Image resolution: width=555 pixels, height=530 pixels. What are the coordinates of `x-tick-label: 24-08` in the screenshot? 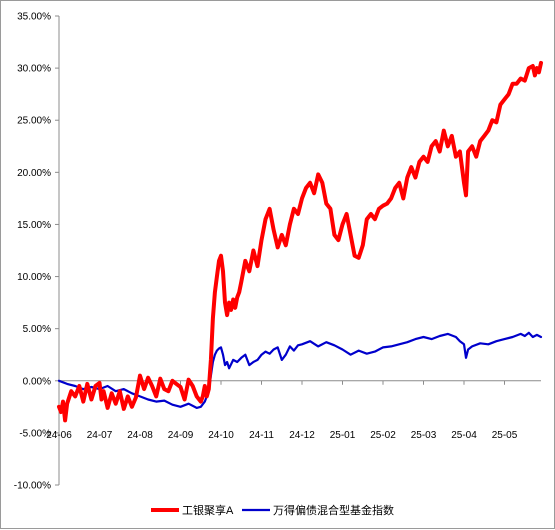 It's located at (140, 435).